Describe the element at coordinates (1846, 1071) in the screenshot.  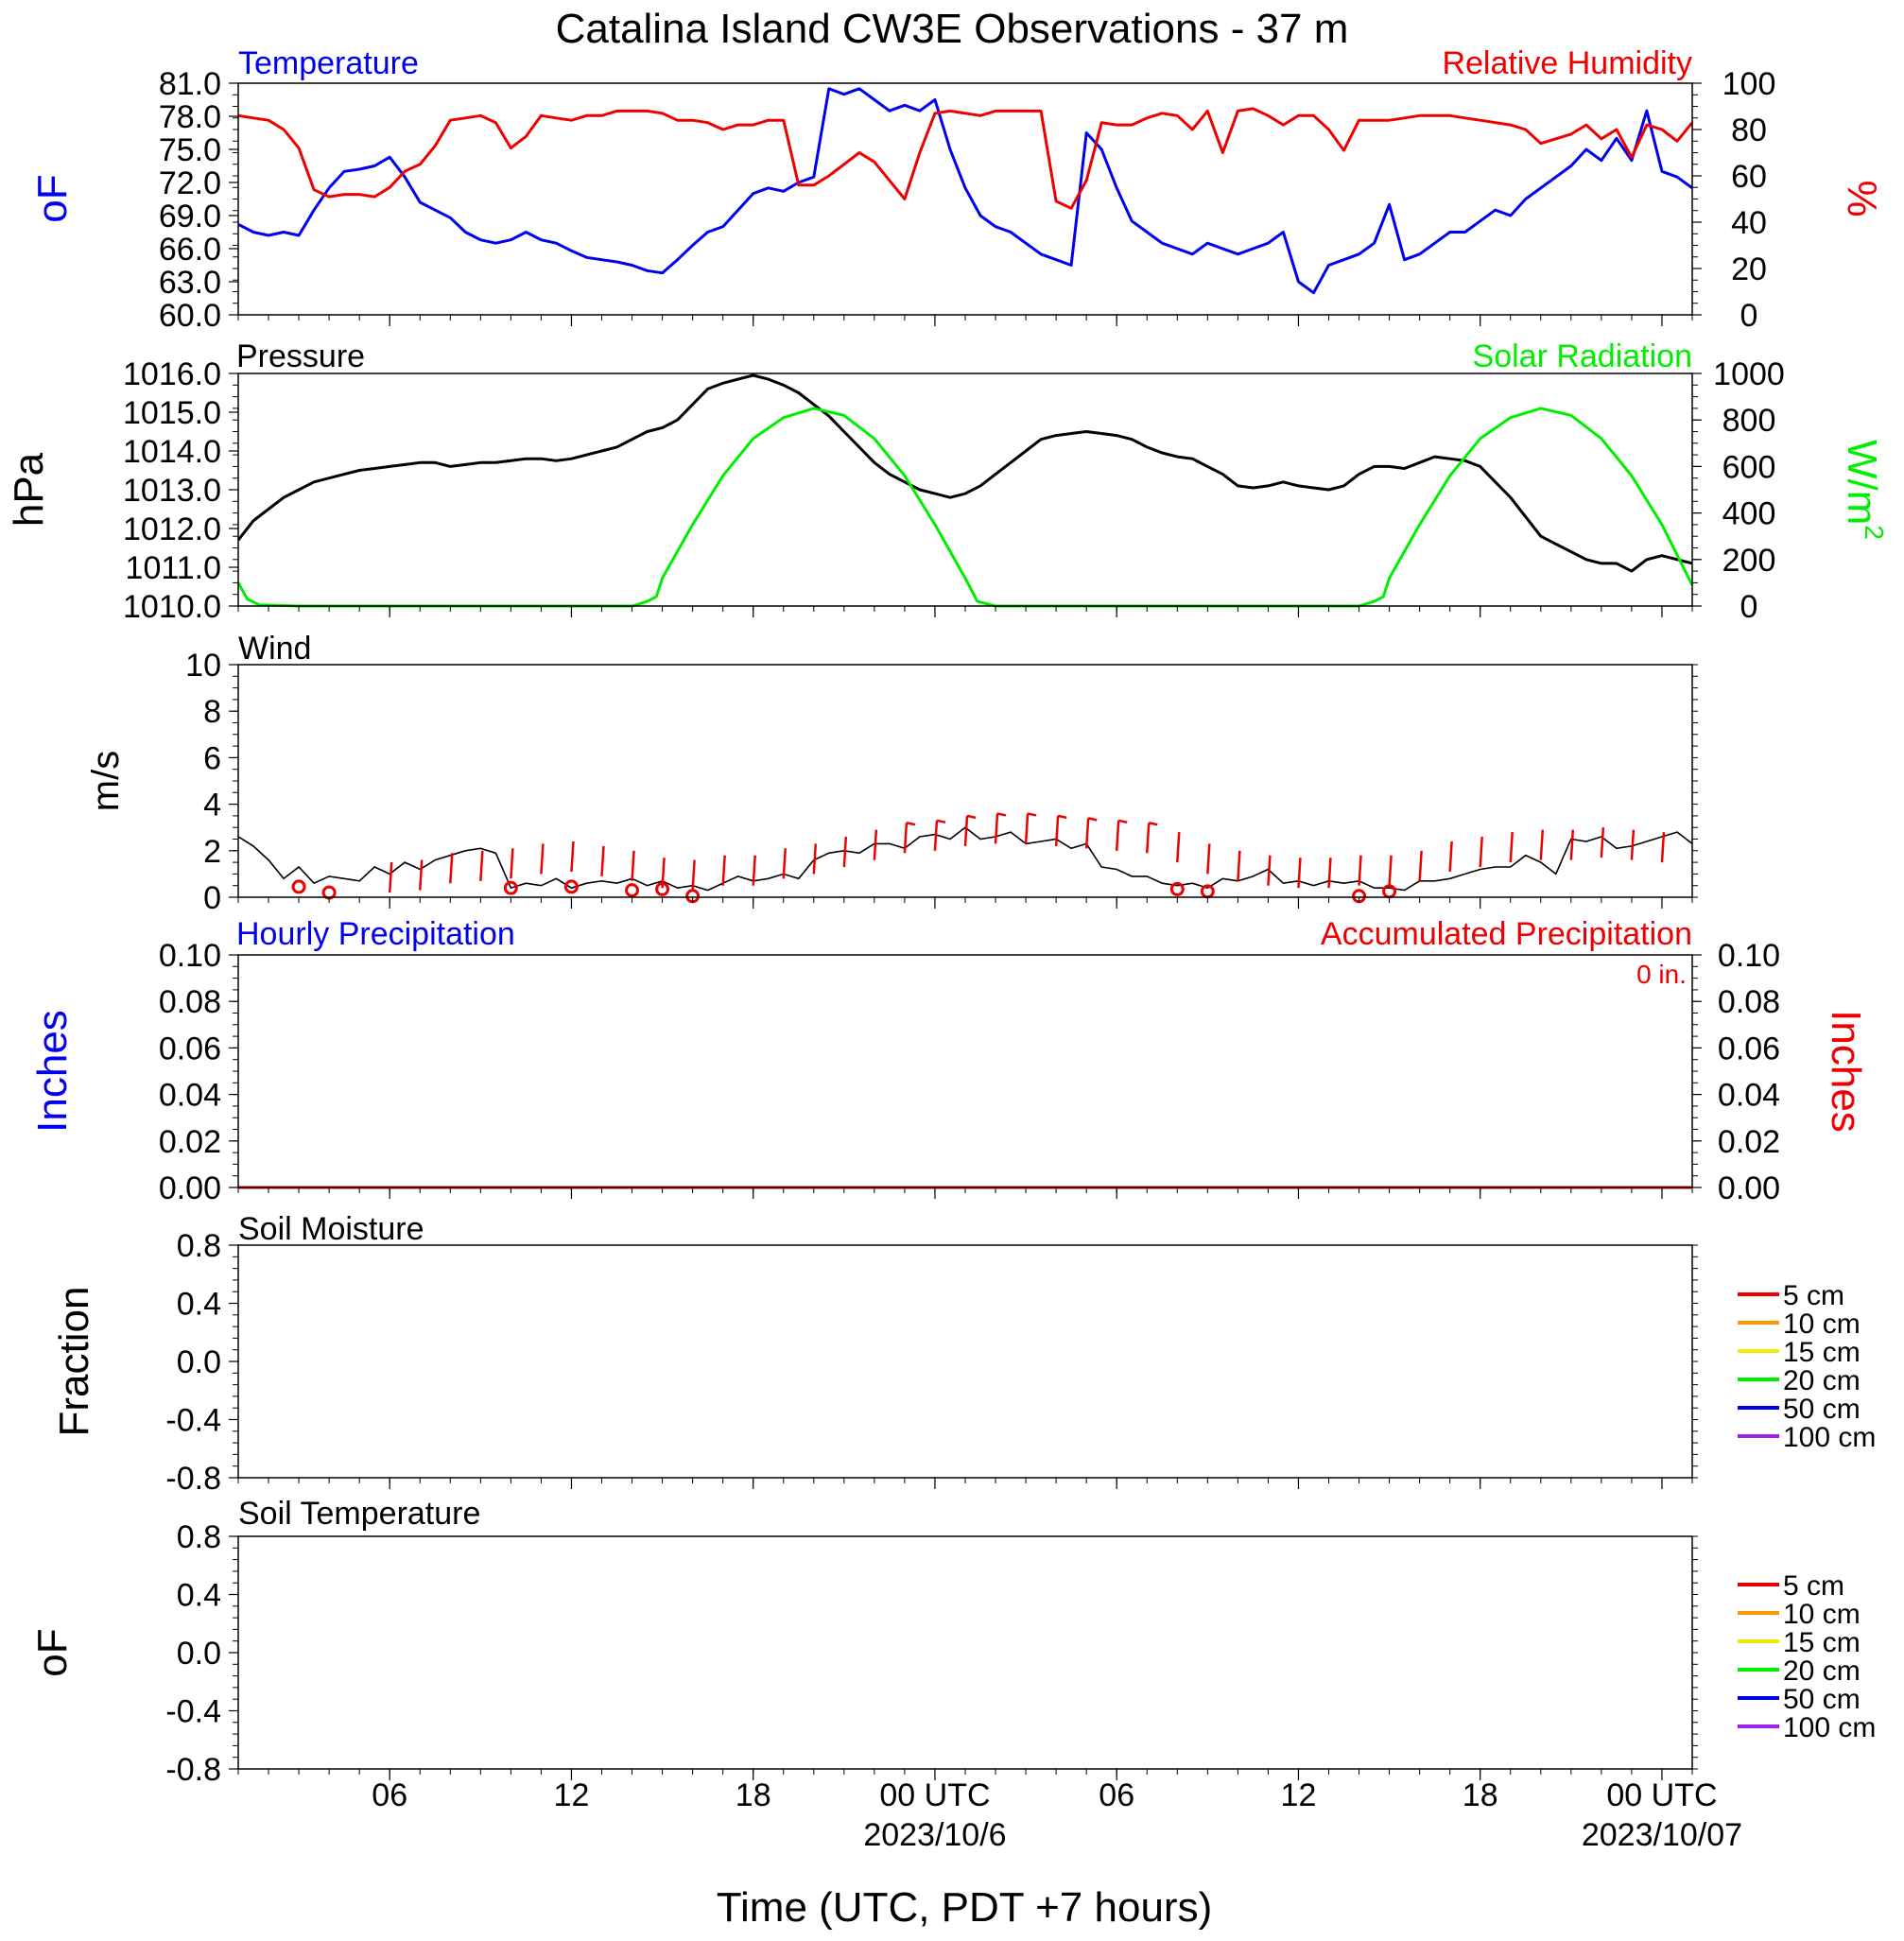
I see `accum-precip-unit-label: Inches` at that location.